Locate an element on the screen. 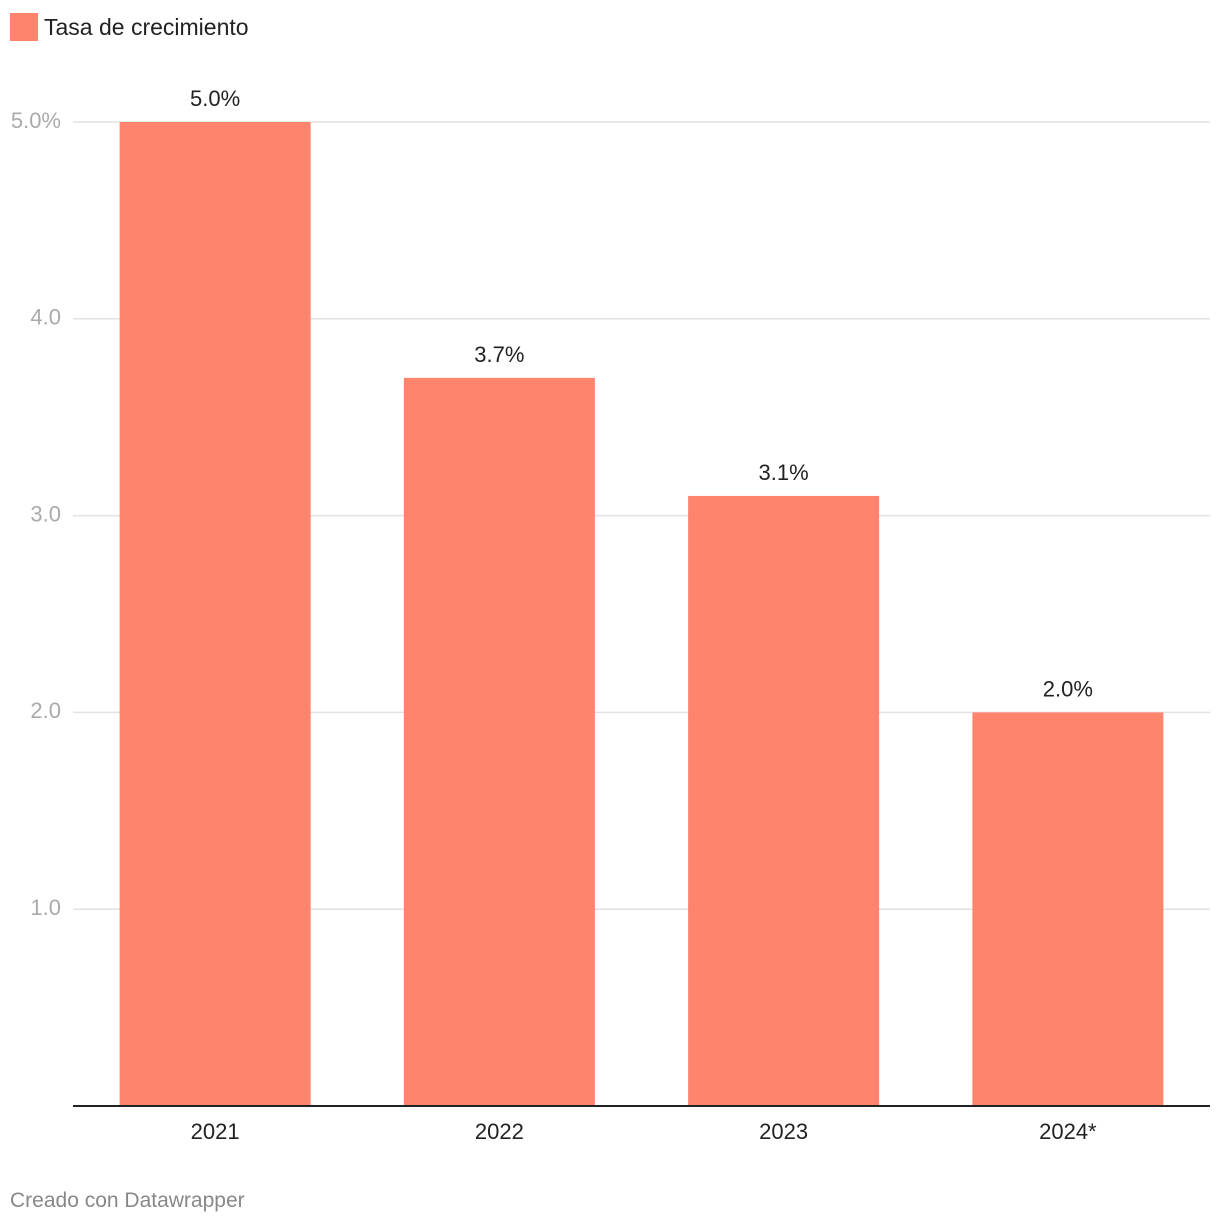  legend: Tasa de crecimiento is located at coordinates (129, 27).